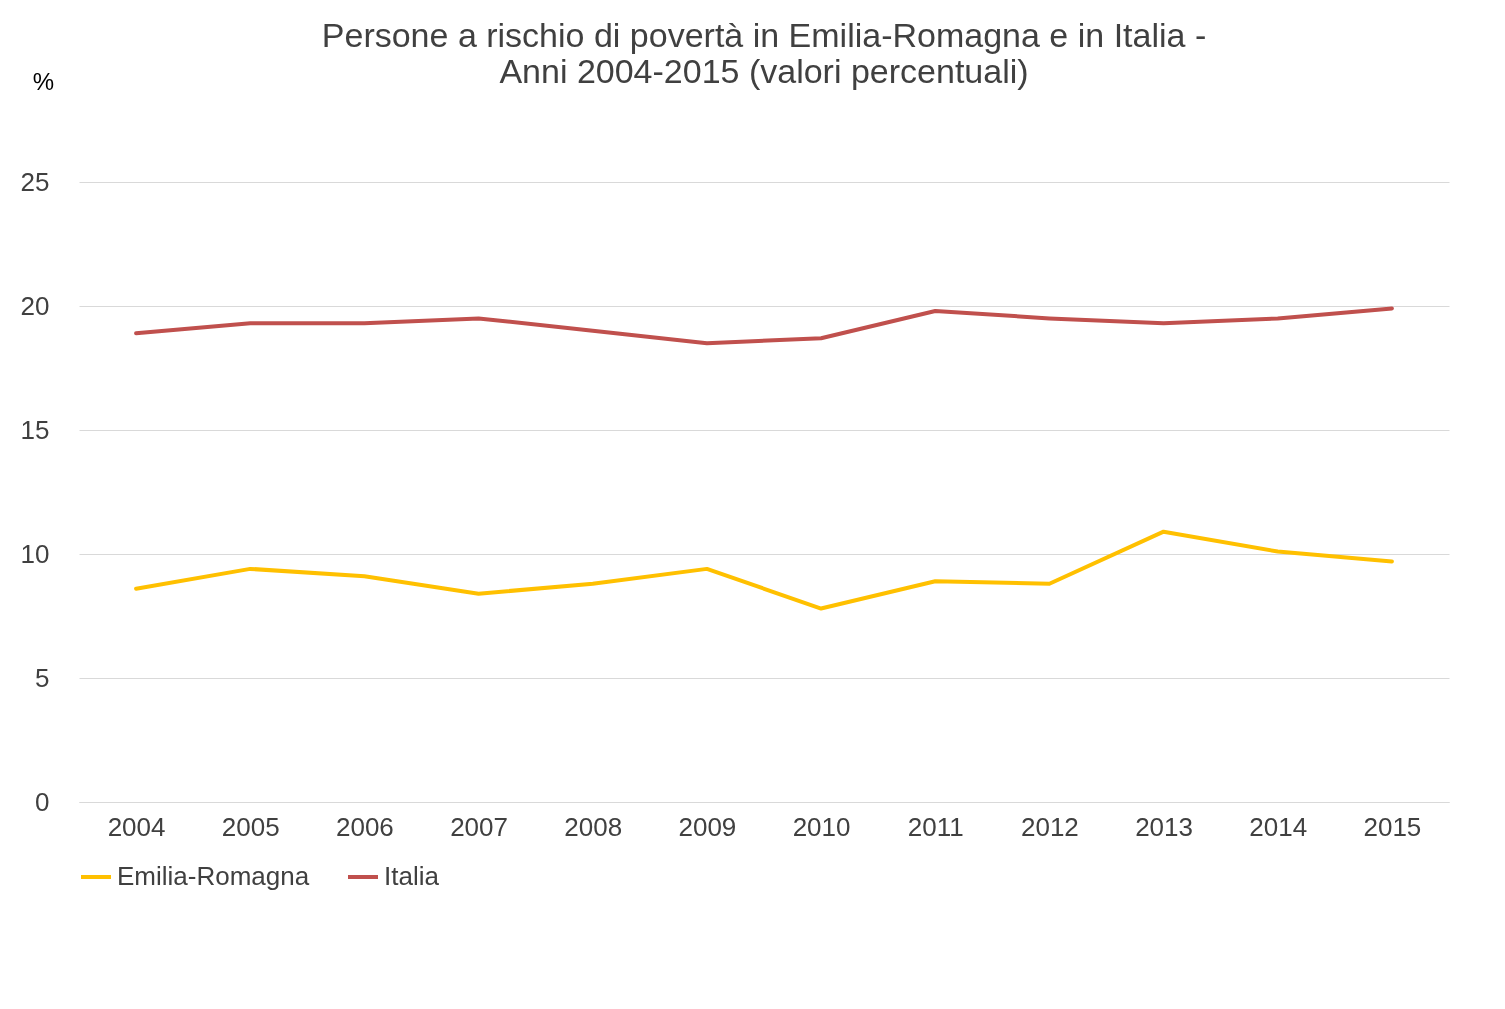 This screenshot has width=1505, height=1009. I want to click on x-tick-label: 2008, so click(593, 826).